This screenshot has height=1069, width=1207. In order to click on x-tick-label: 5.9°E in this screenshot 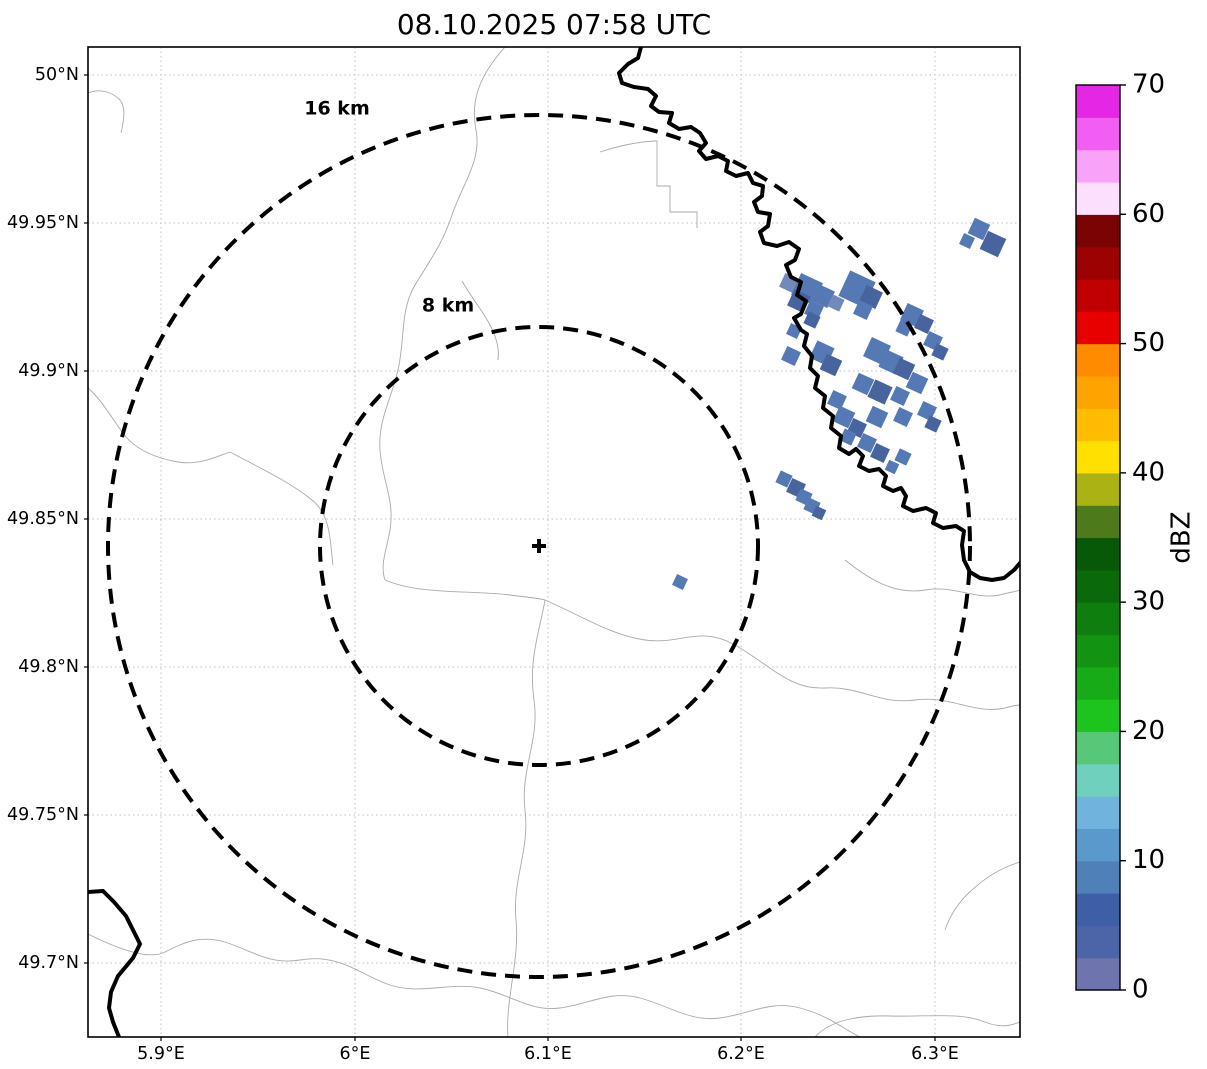, I will do `click(161, 1054)`.